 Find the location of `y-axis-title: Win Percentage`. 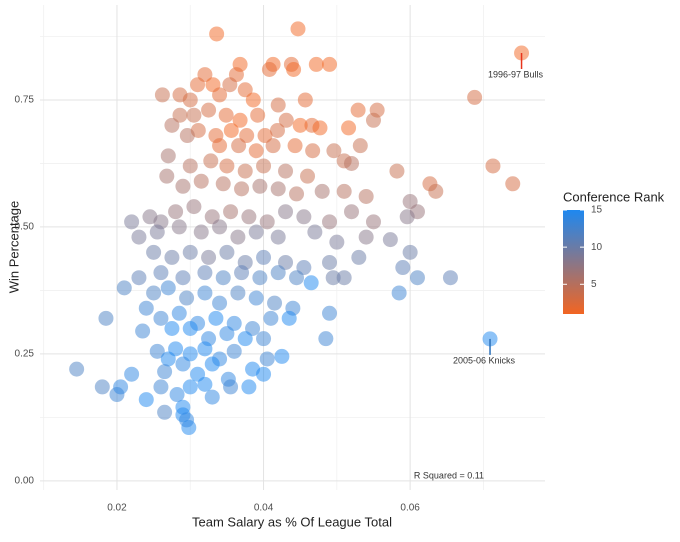

y-axis-title: Win Percentage is located at coordinates (13, 247).